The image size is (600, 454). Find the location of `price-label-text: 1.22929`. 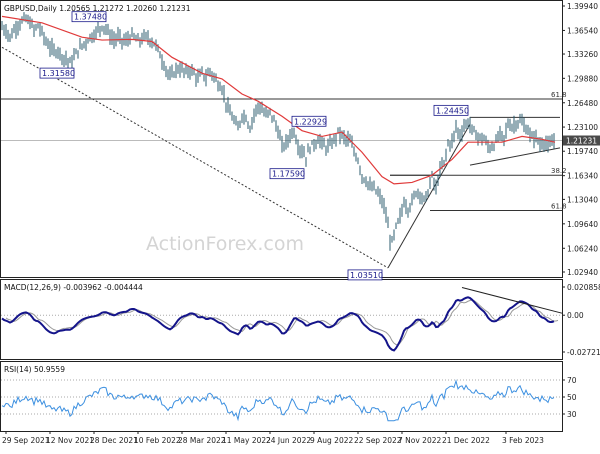

price-label-text: 1.22929 is located at coordinates (310, 121).